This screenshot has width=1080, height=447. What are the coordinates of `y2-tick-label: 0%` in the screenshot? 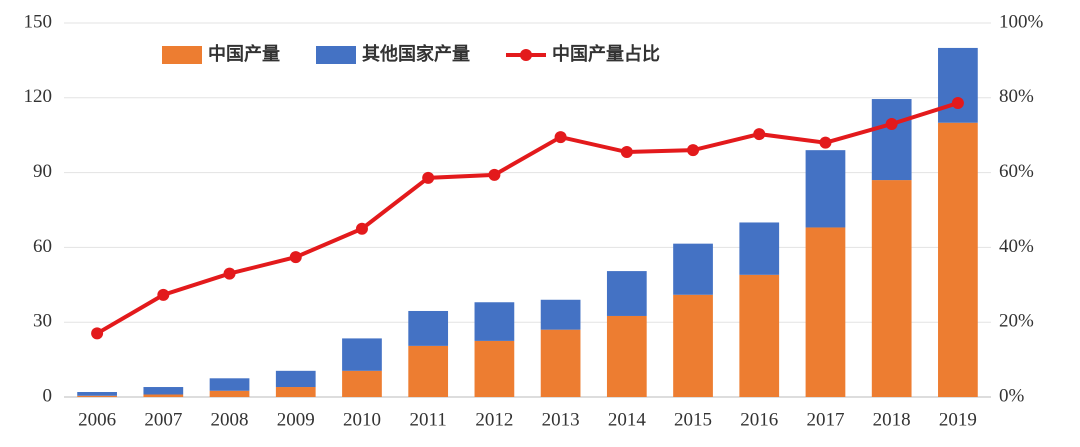 It's located at (1012, 395).